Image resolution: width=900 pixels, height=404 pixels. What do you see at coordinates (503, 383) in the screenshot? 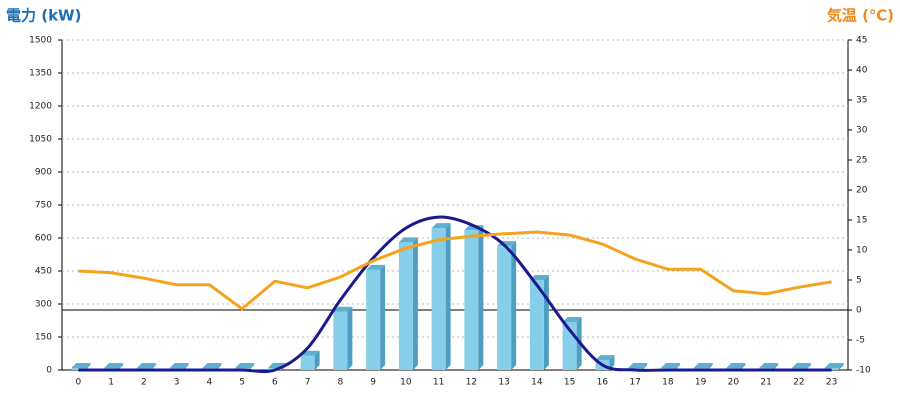
I see `x-tick-label: 13` at bounding box center [503, 383].